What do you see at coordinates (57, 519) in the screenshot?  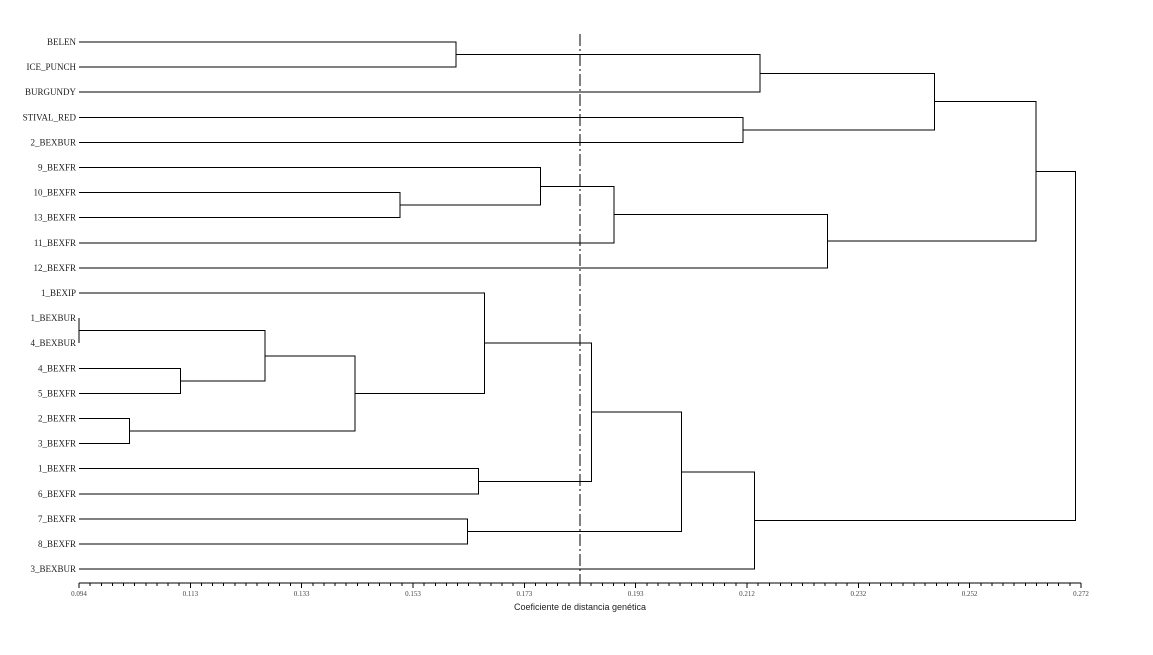 I see `leaf-label: 7_BEXFR` at bounding box center [57, 519].